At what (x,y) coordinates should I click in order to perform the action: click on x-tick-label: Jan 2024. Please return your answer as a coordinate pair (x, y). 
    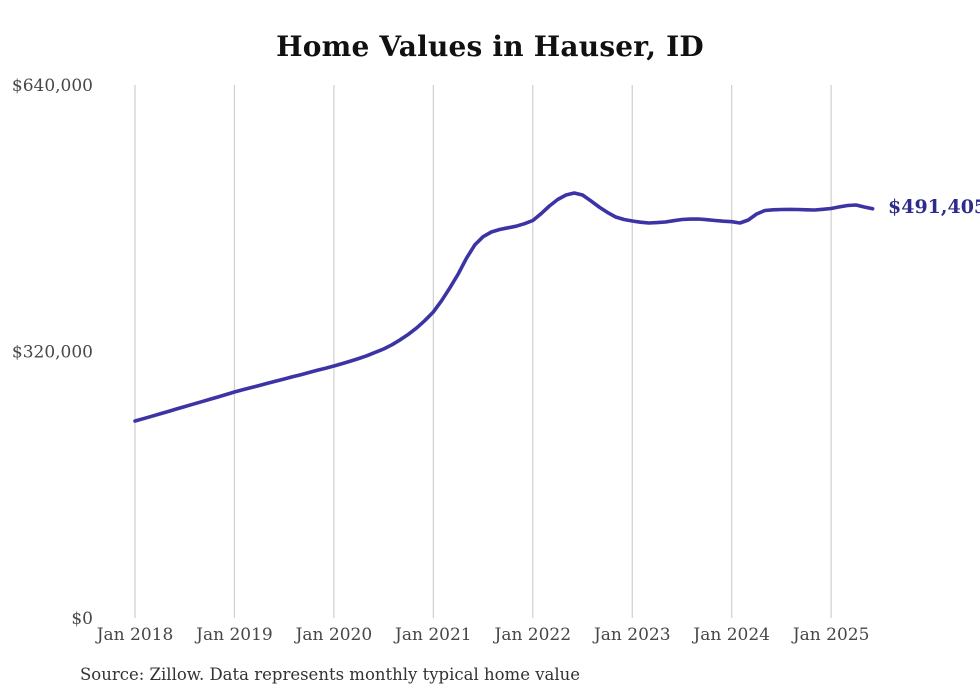
    Looking at the image, I should click on (730, 635).